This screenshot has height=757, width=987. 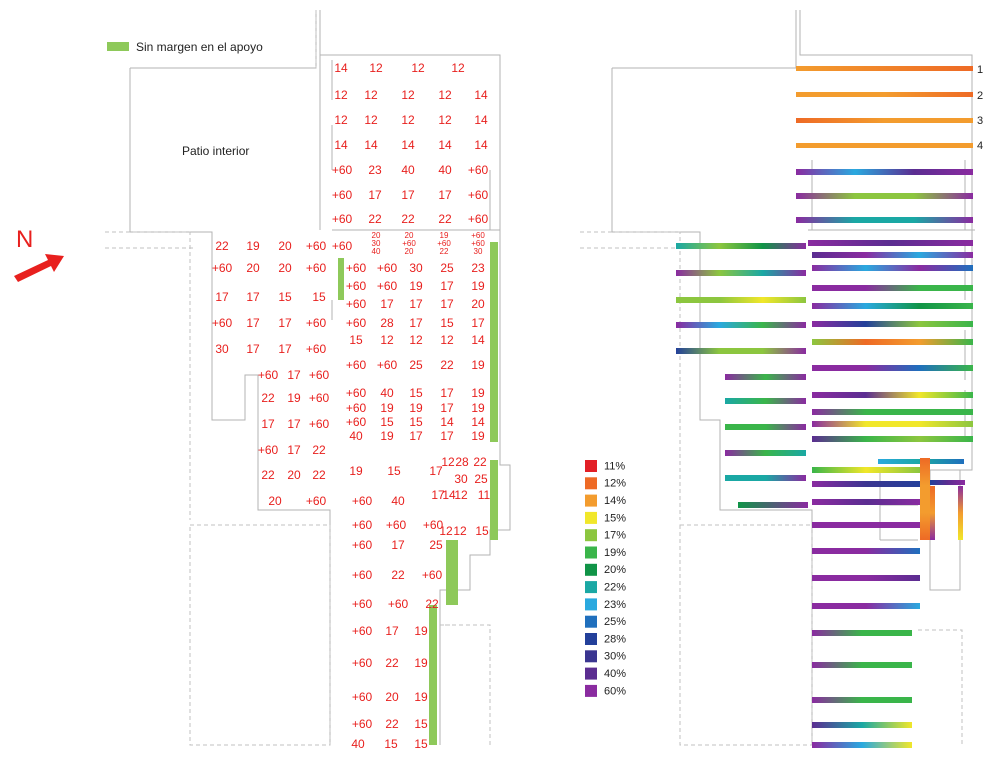 What do you see at coordinates (980, 70) in the screenshot?
I see `strip-number: 1` at bounding box center [980, 70].